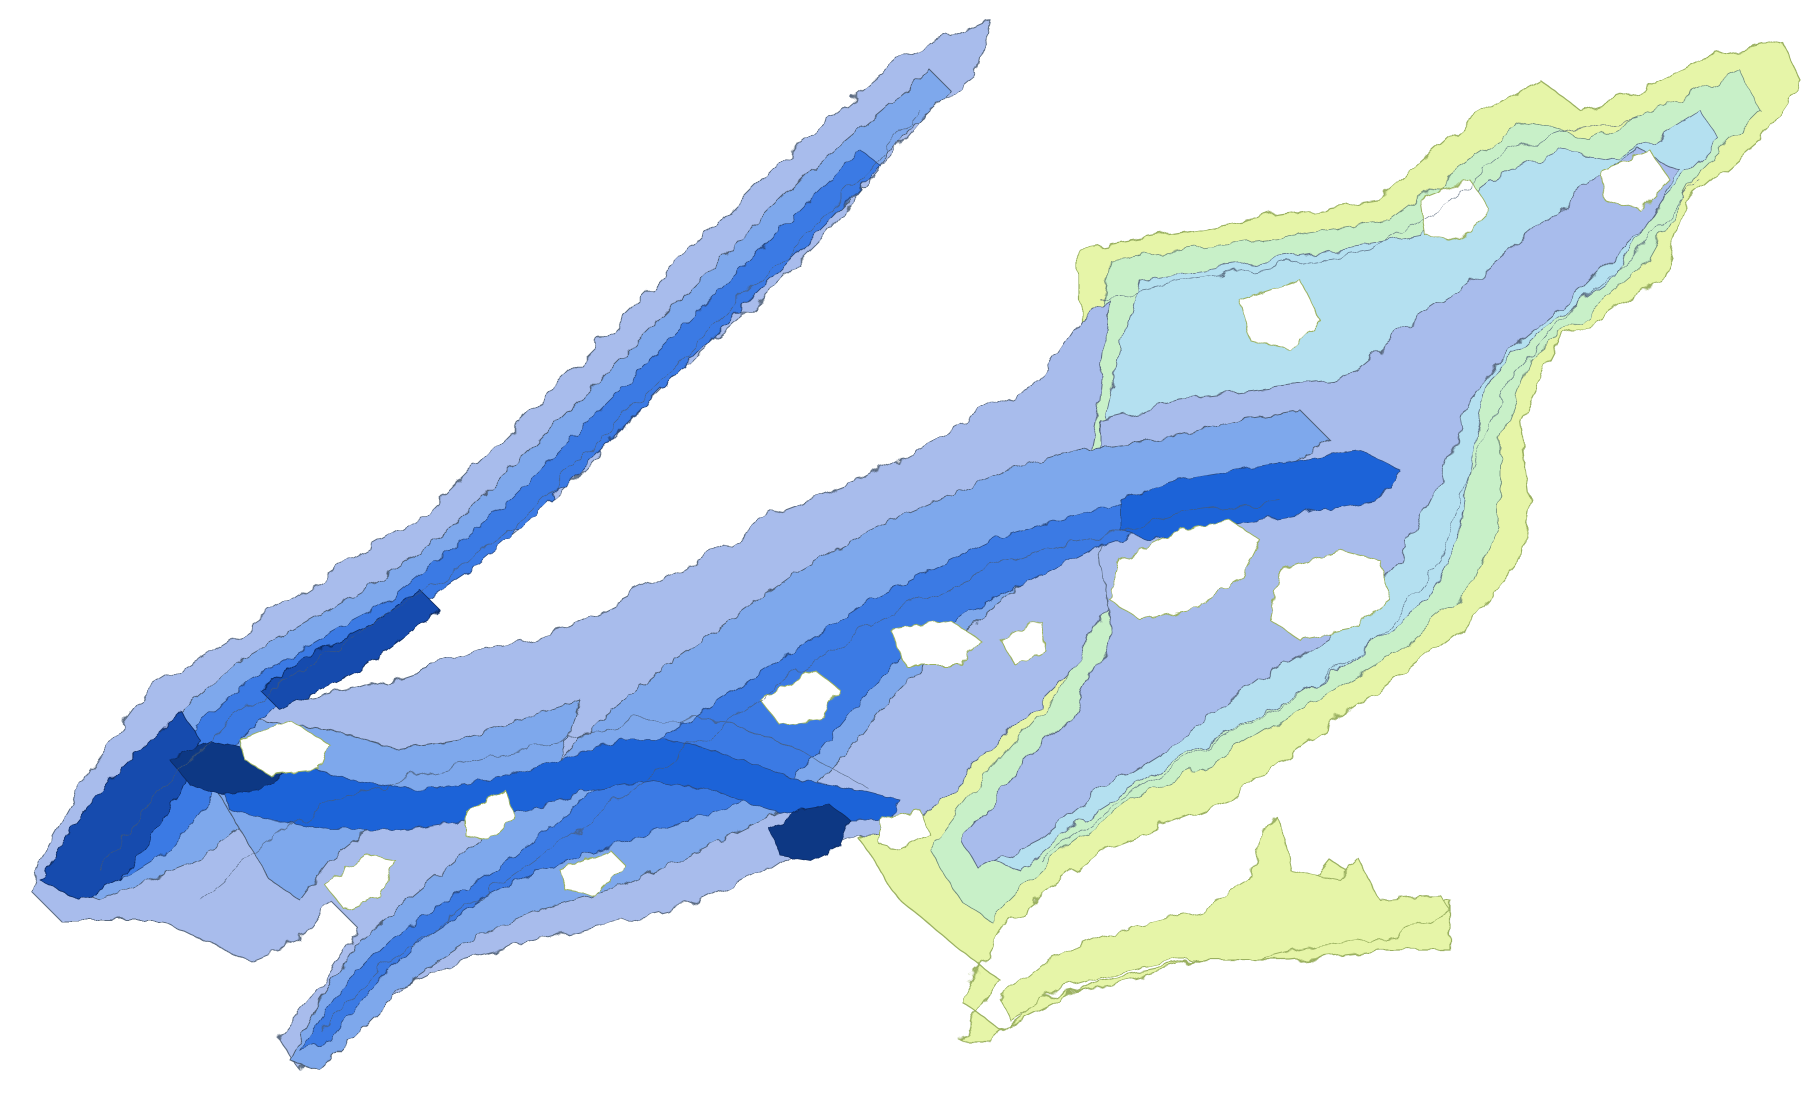 This screenshot has height=1098, width=1812. I want to click on deepest-spot-west-channel, so click(230, 767).